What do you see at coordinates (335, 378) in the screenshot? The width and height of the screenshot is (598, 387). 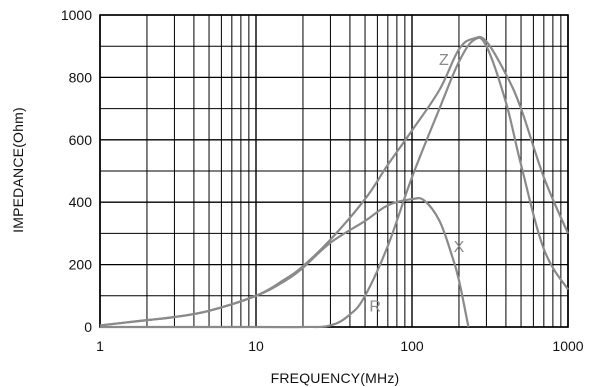 I see `x-axis-title: FREQUENCY(MHz)` at bounding box center [335, 378].